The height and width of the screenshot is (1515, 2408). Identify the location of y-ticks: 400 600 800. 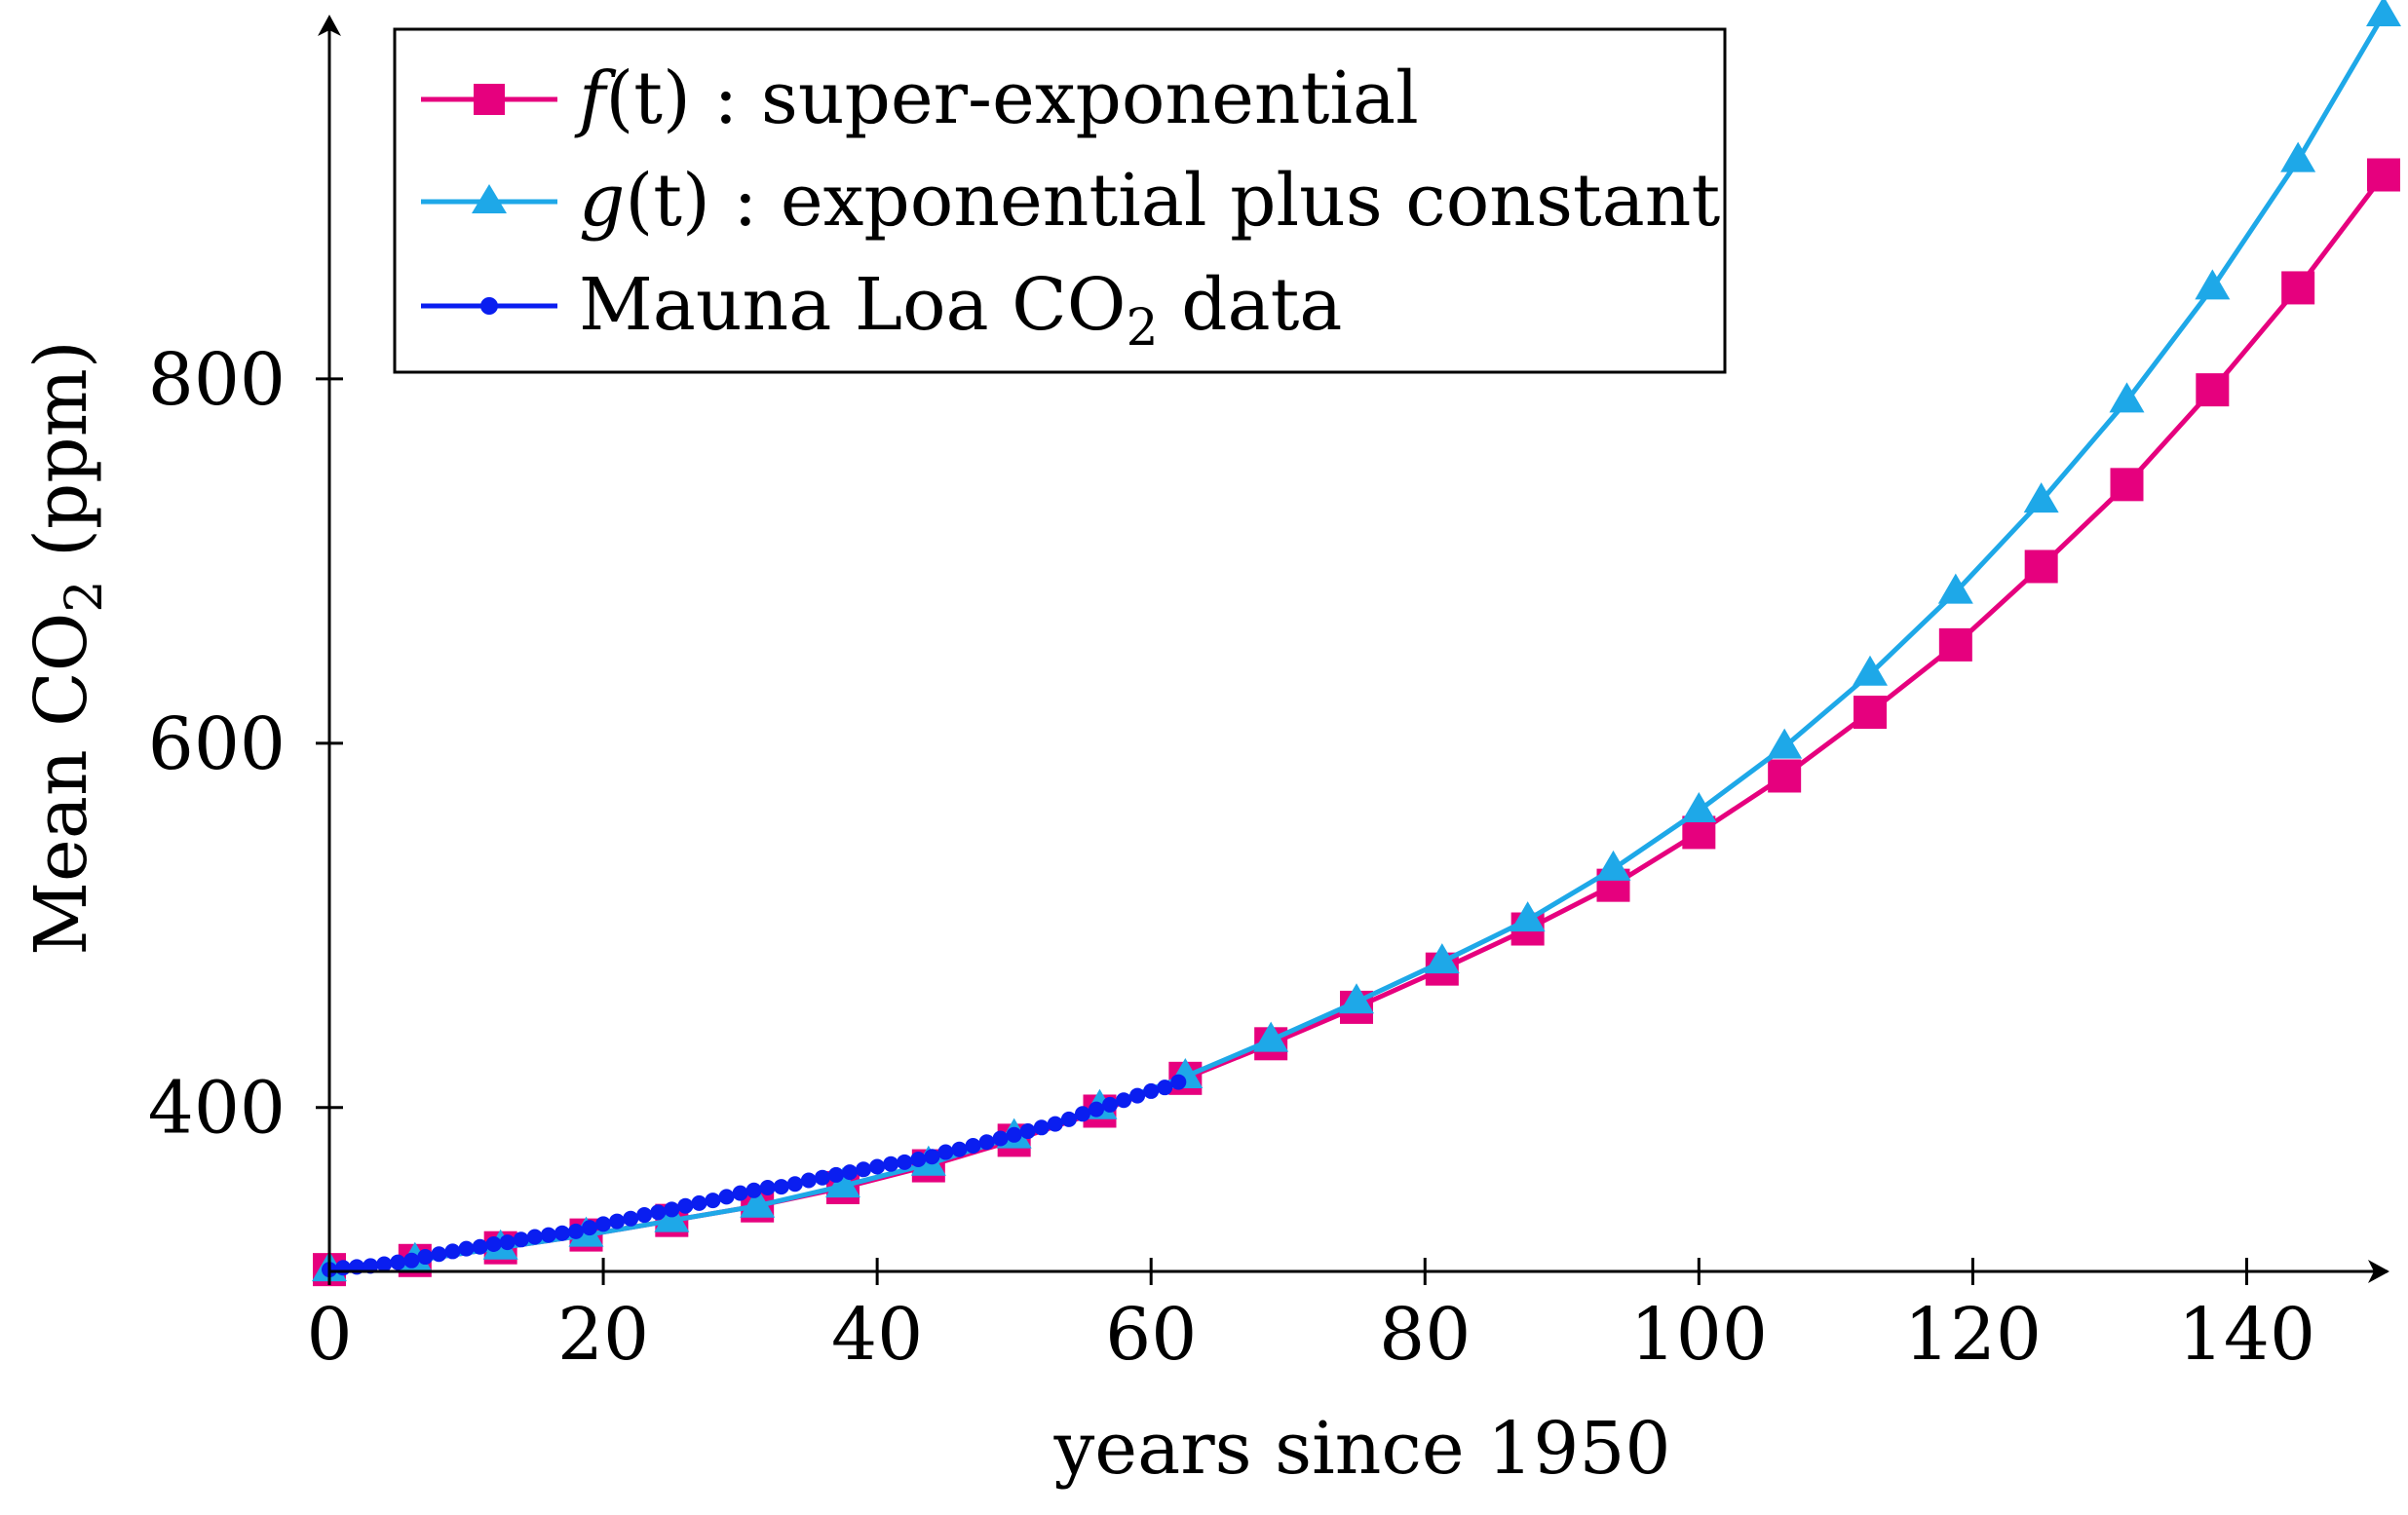
(245, 745).